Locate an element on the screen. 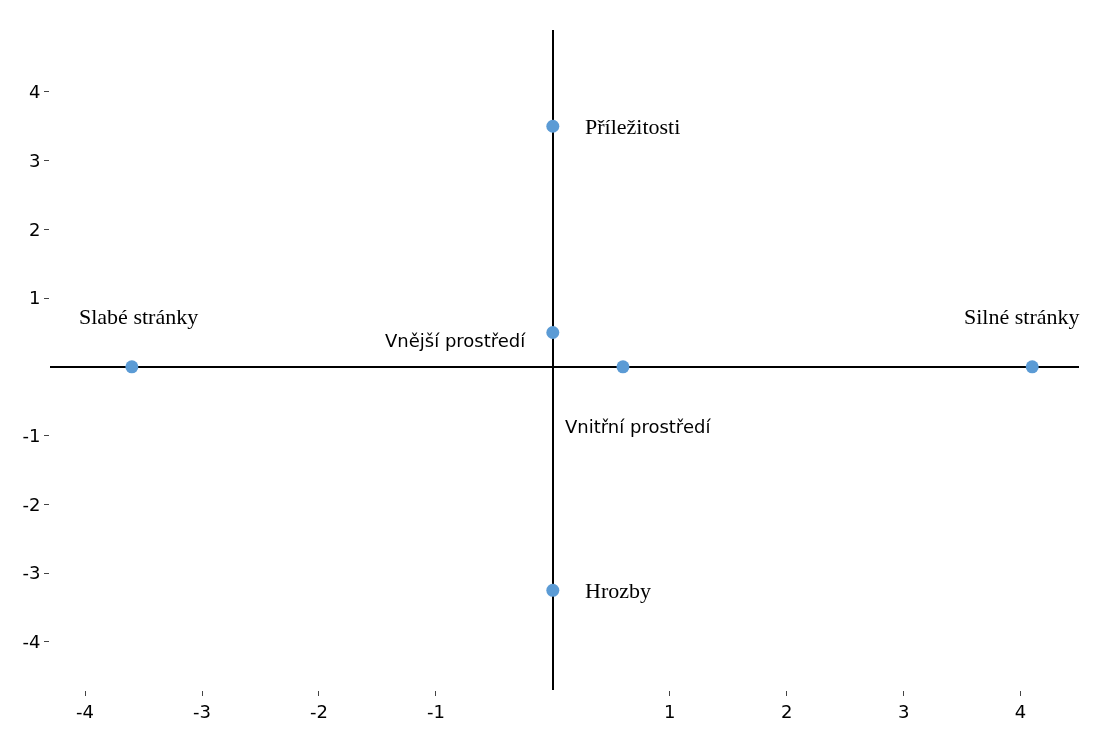 This screenshot has width=1109, height=740. x-tick-label: -3 is located at coordinates (202, 711).